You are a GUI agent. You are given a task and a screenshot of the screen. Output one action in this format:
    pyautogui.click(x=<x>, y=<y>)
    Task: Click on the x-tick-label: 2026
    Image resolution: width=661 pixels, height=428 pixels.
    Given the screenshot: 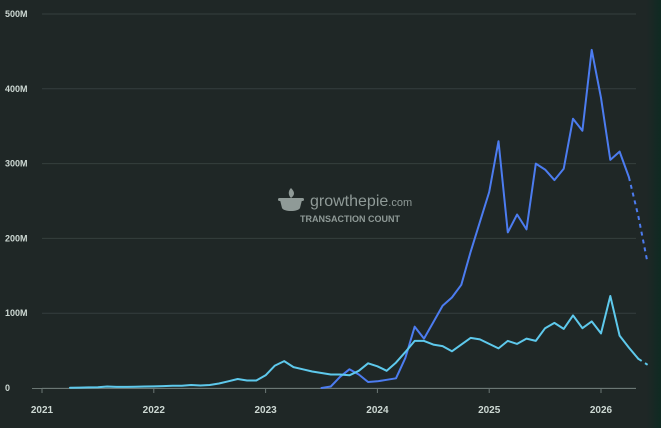 What is the action you would take?
    pyautogui.click(x=601, y=410)
    